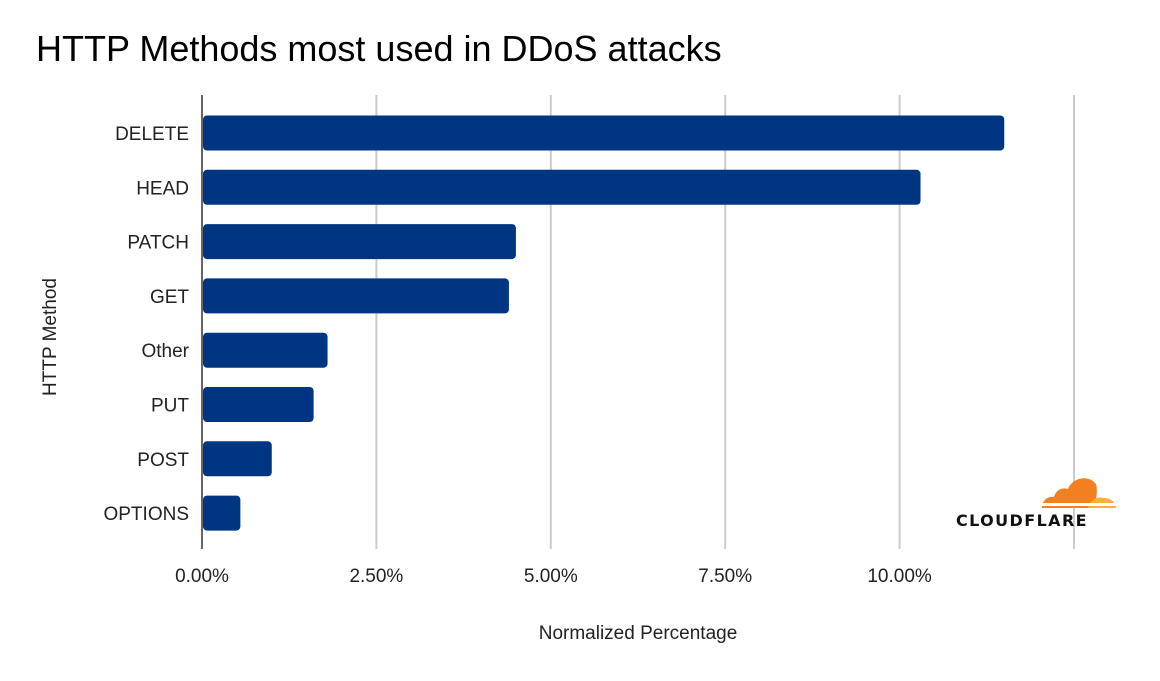 The width and height of the screenshot is (1160, 681). Describe the element at coordinates (50, 337) in the screenshot. I see `y-axis-title: HTTP Method` at that location.